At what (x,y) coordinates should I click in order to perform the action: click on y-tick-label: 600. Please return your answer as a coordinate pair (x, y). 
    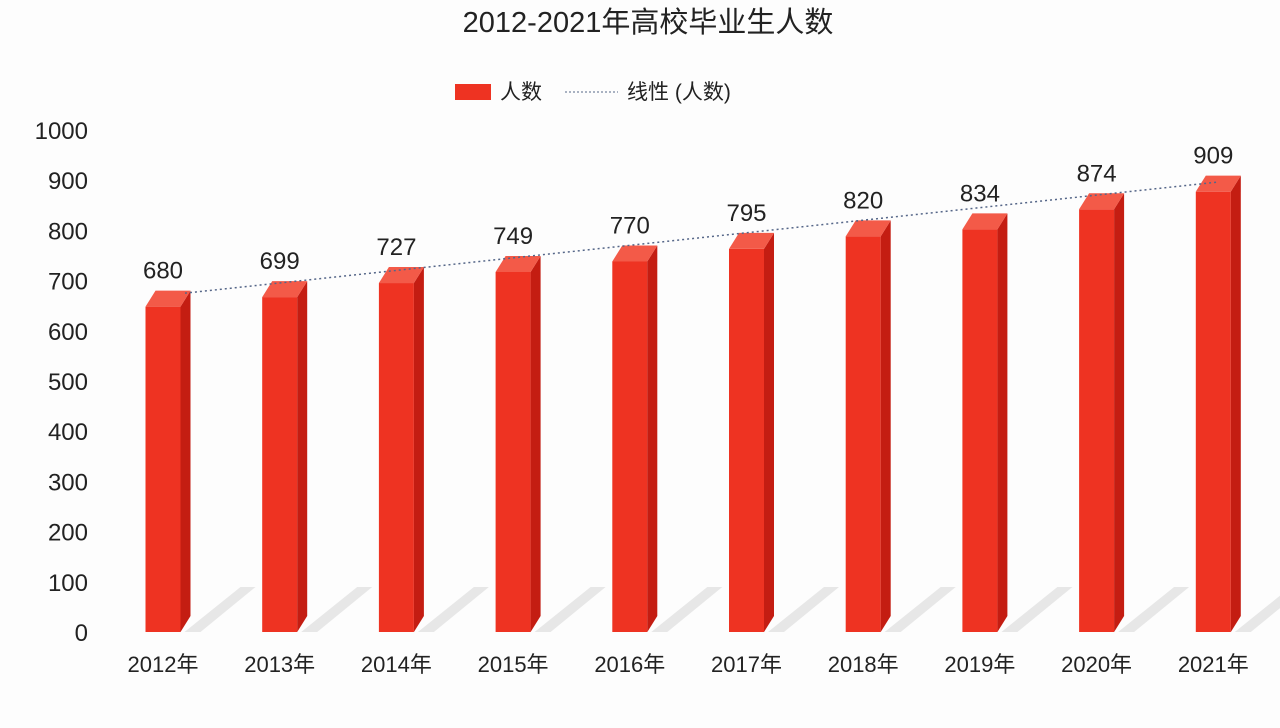
    Looking at the image, I should click on (68, 332).